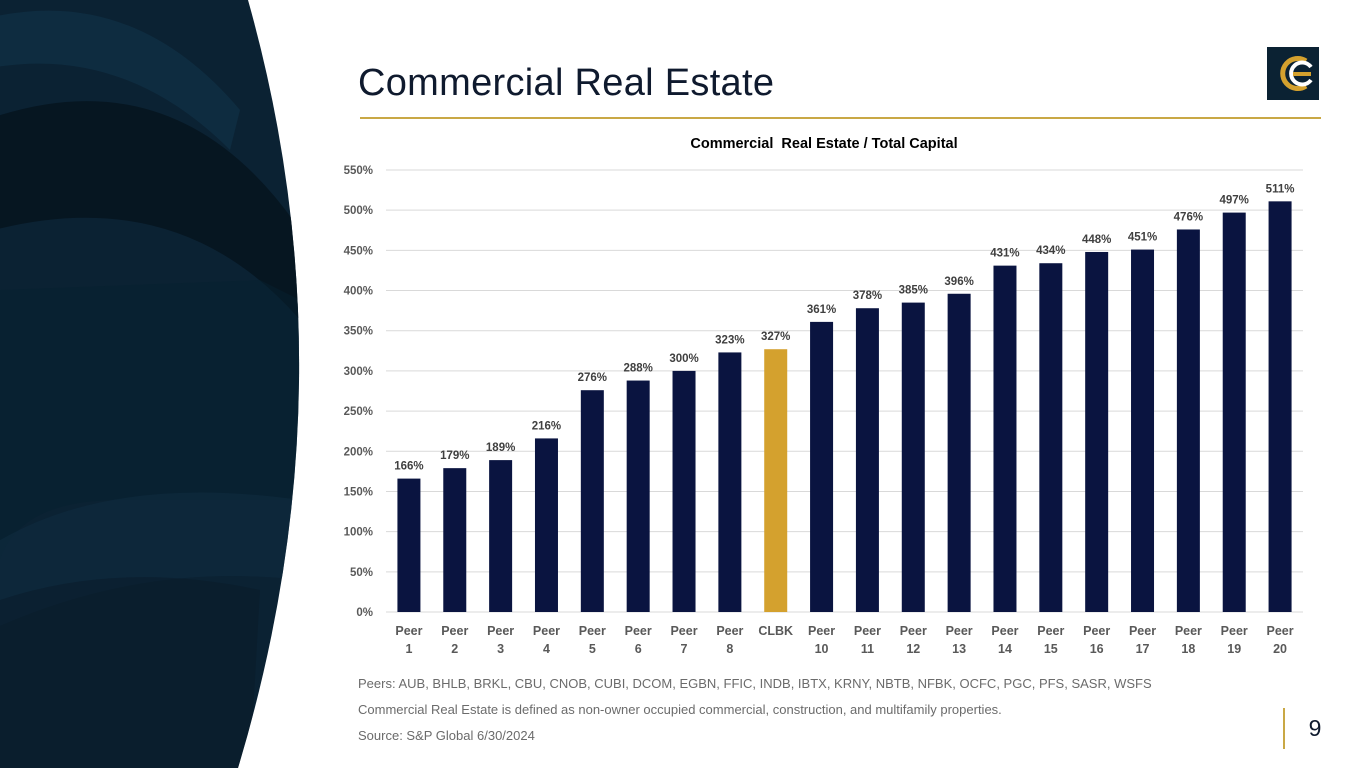 The image size is (1365, 768). Describe the element at coordinates (500, 448) in the screenshot. I see `data-label: 189%` at that location.